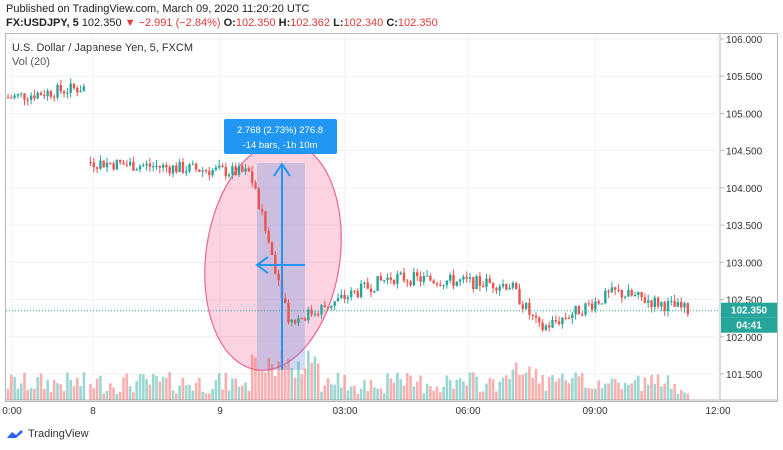 Image resolution: width=783 pixels, height=450 pixels. I want to click on y-tick-label: 105.500, so click(744, 77).